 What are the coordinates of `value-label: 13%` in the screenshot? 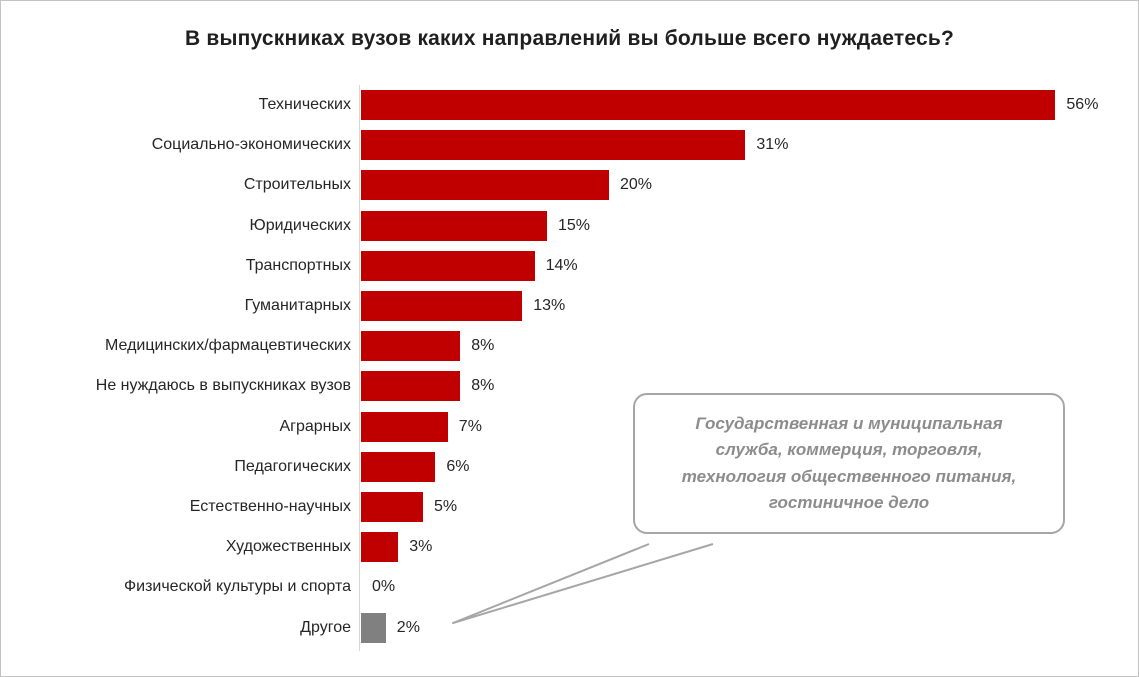 It's located at (549, 306).